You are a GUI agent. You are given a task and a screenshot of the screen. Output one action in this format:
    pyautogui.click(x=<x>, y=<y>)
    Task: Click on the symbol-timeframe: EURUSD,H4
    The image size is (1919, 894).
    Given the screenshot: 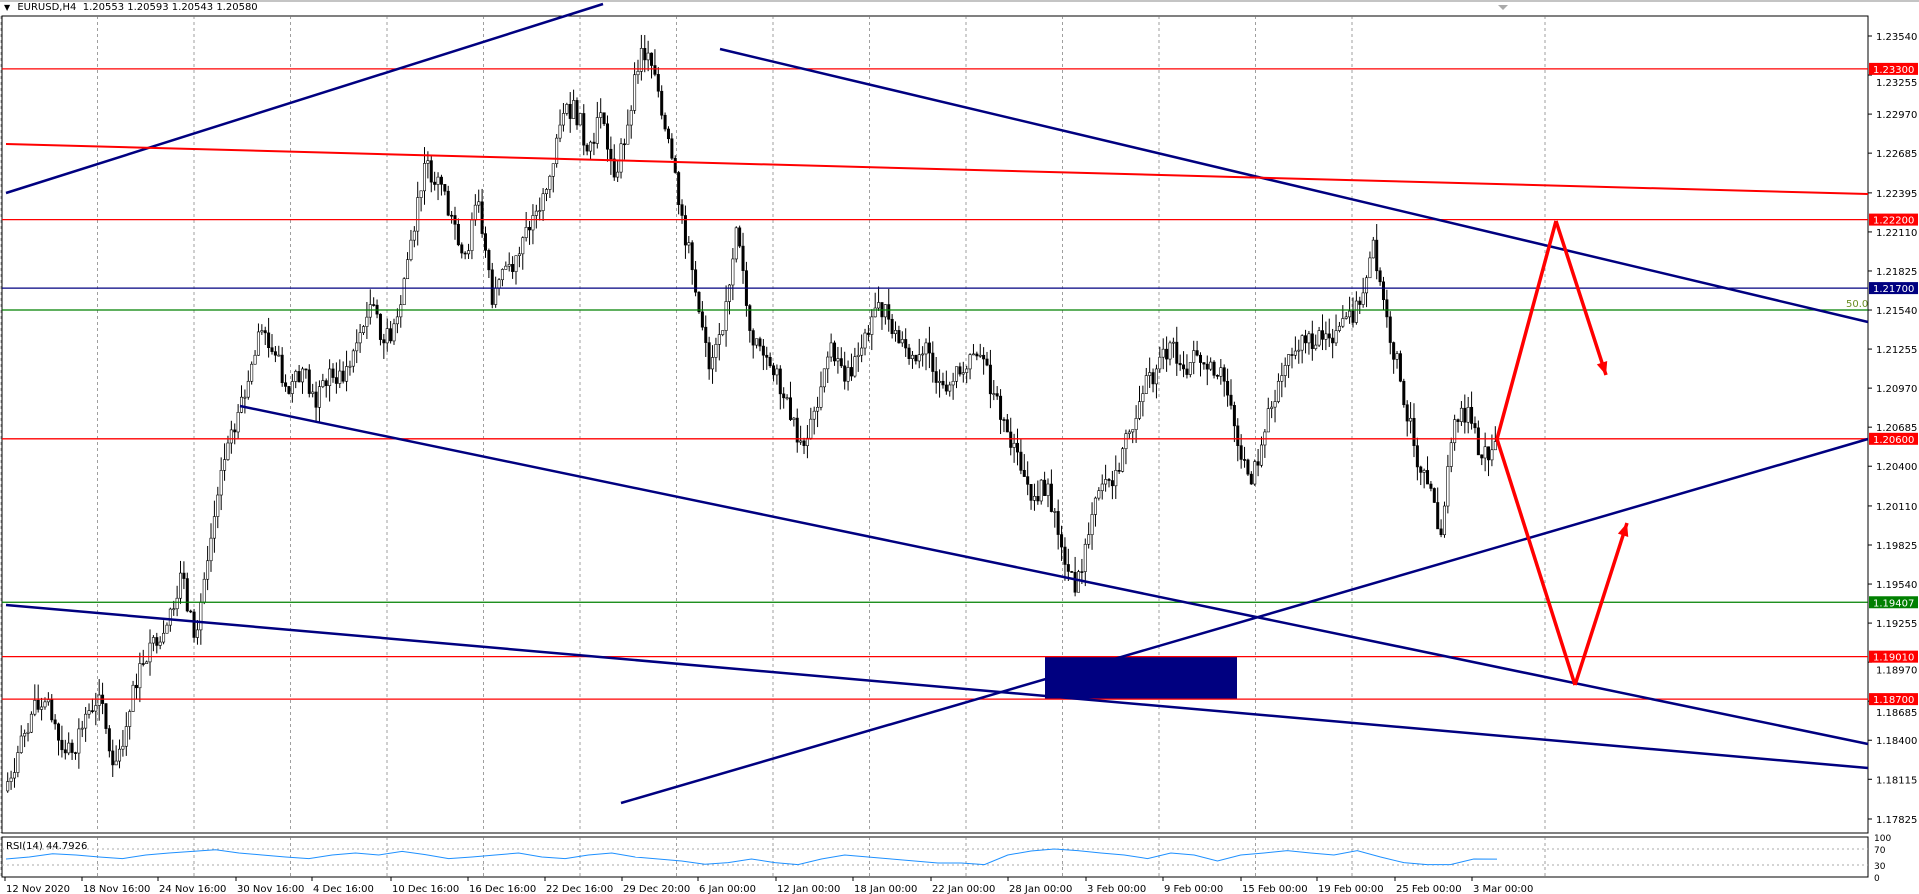 What is the action you would take?
    pyautogui.click(x=47, y=7)
    